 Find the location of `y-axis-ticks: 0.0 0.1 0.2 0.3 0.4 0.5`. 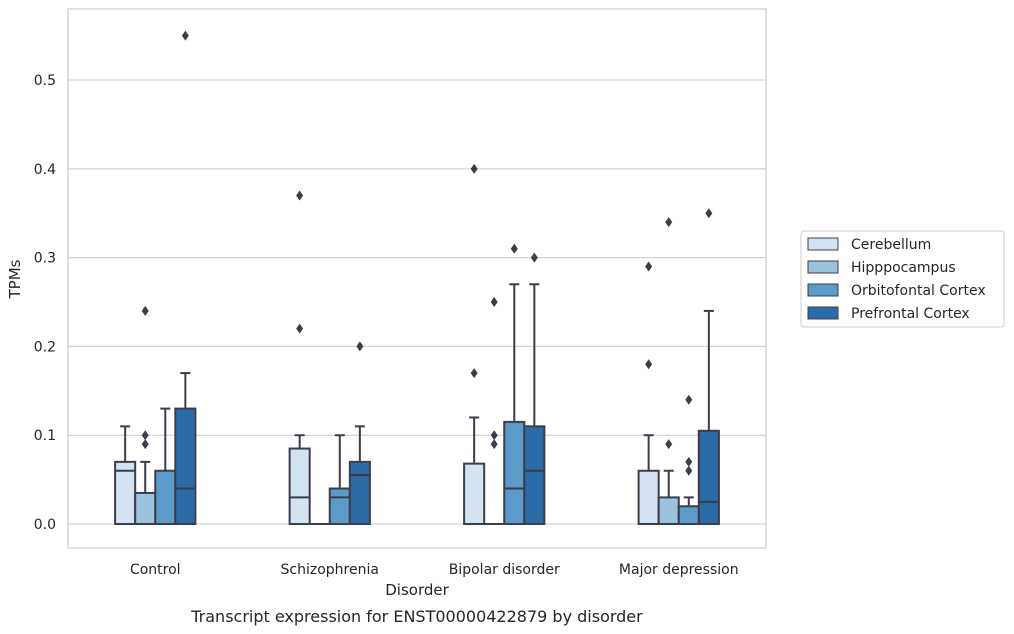

y-axis-ticks: 0.0 0.1 0.2 0.3 0.4 0.5 is located at coordinates (45, 303).